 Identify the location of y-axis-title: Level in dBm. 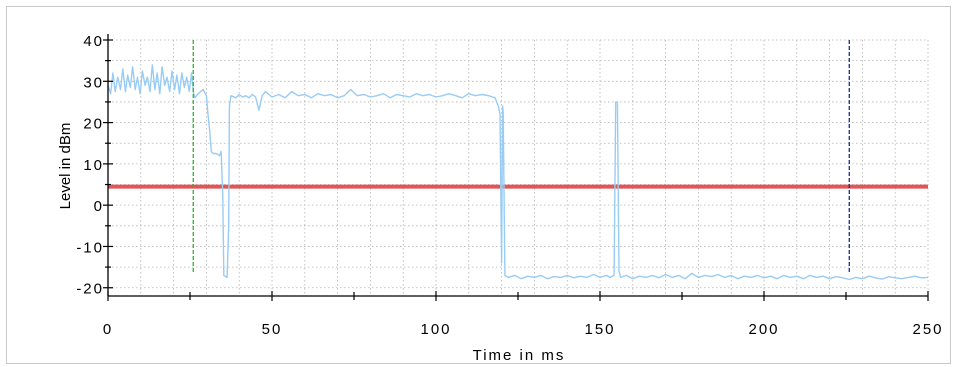
(65, 166).